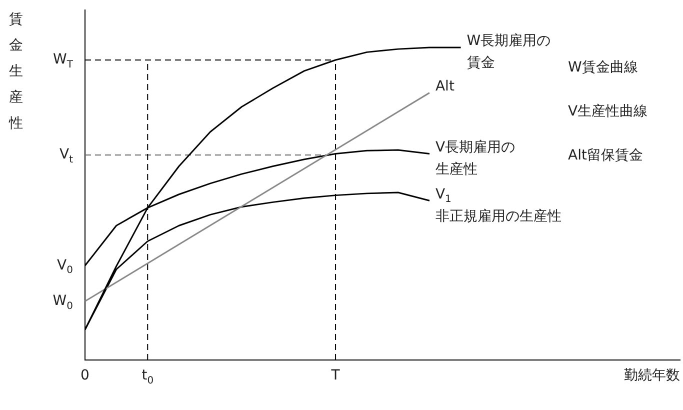  I want to click on x-axis-title: 勤続年数, so click(652, 376).